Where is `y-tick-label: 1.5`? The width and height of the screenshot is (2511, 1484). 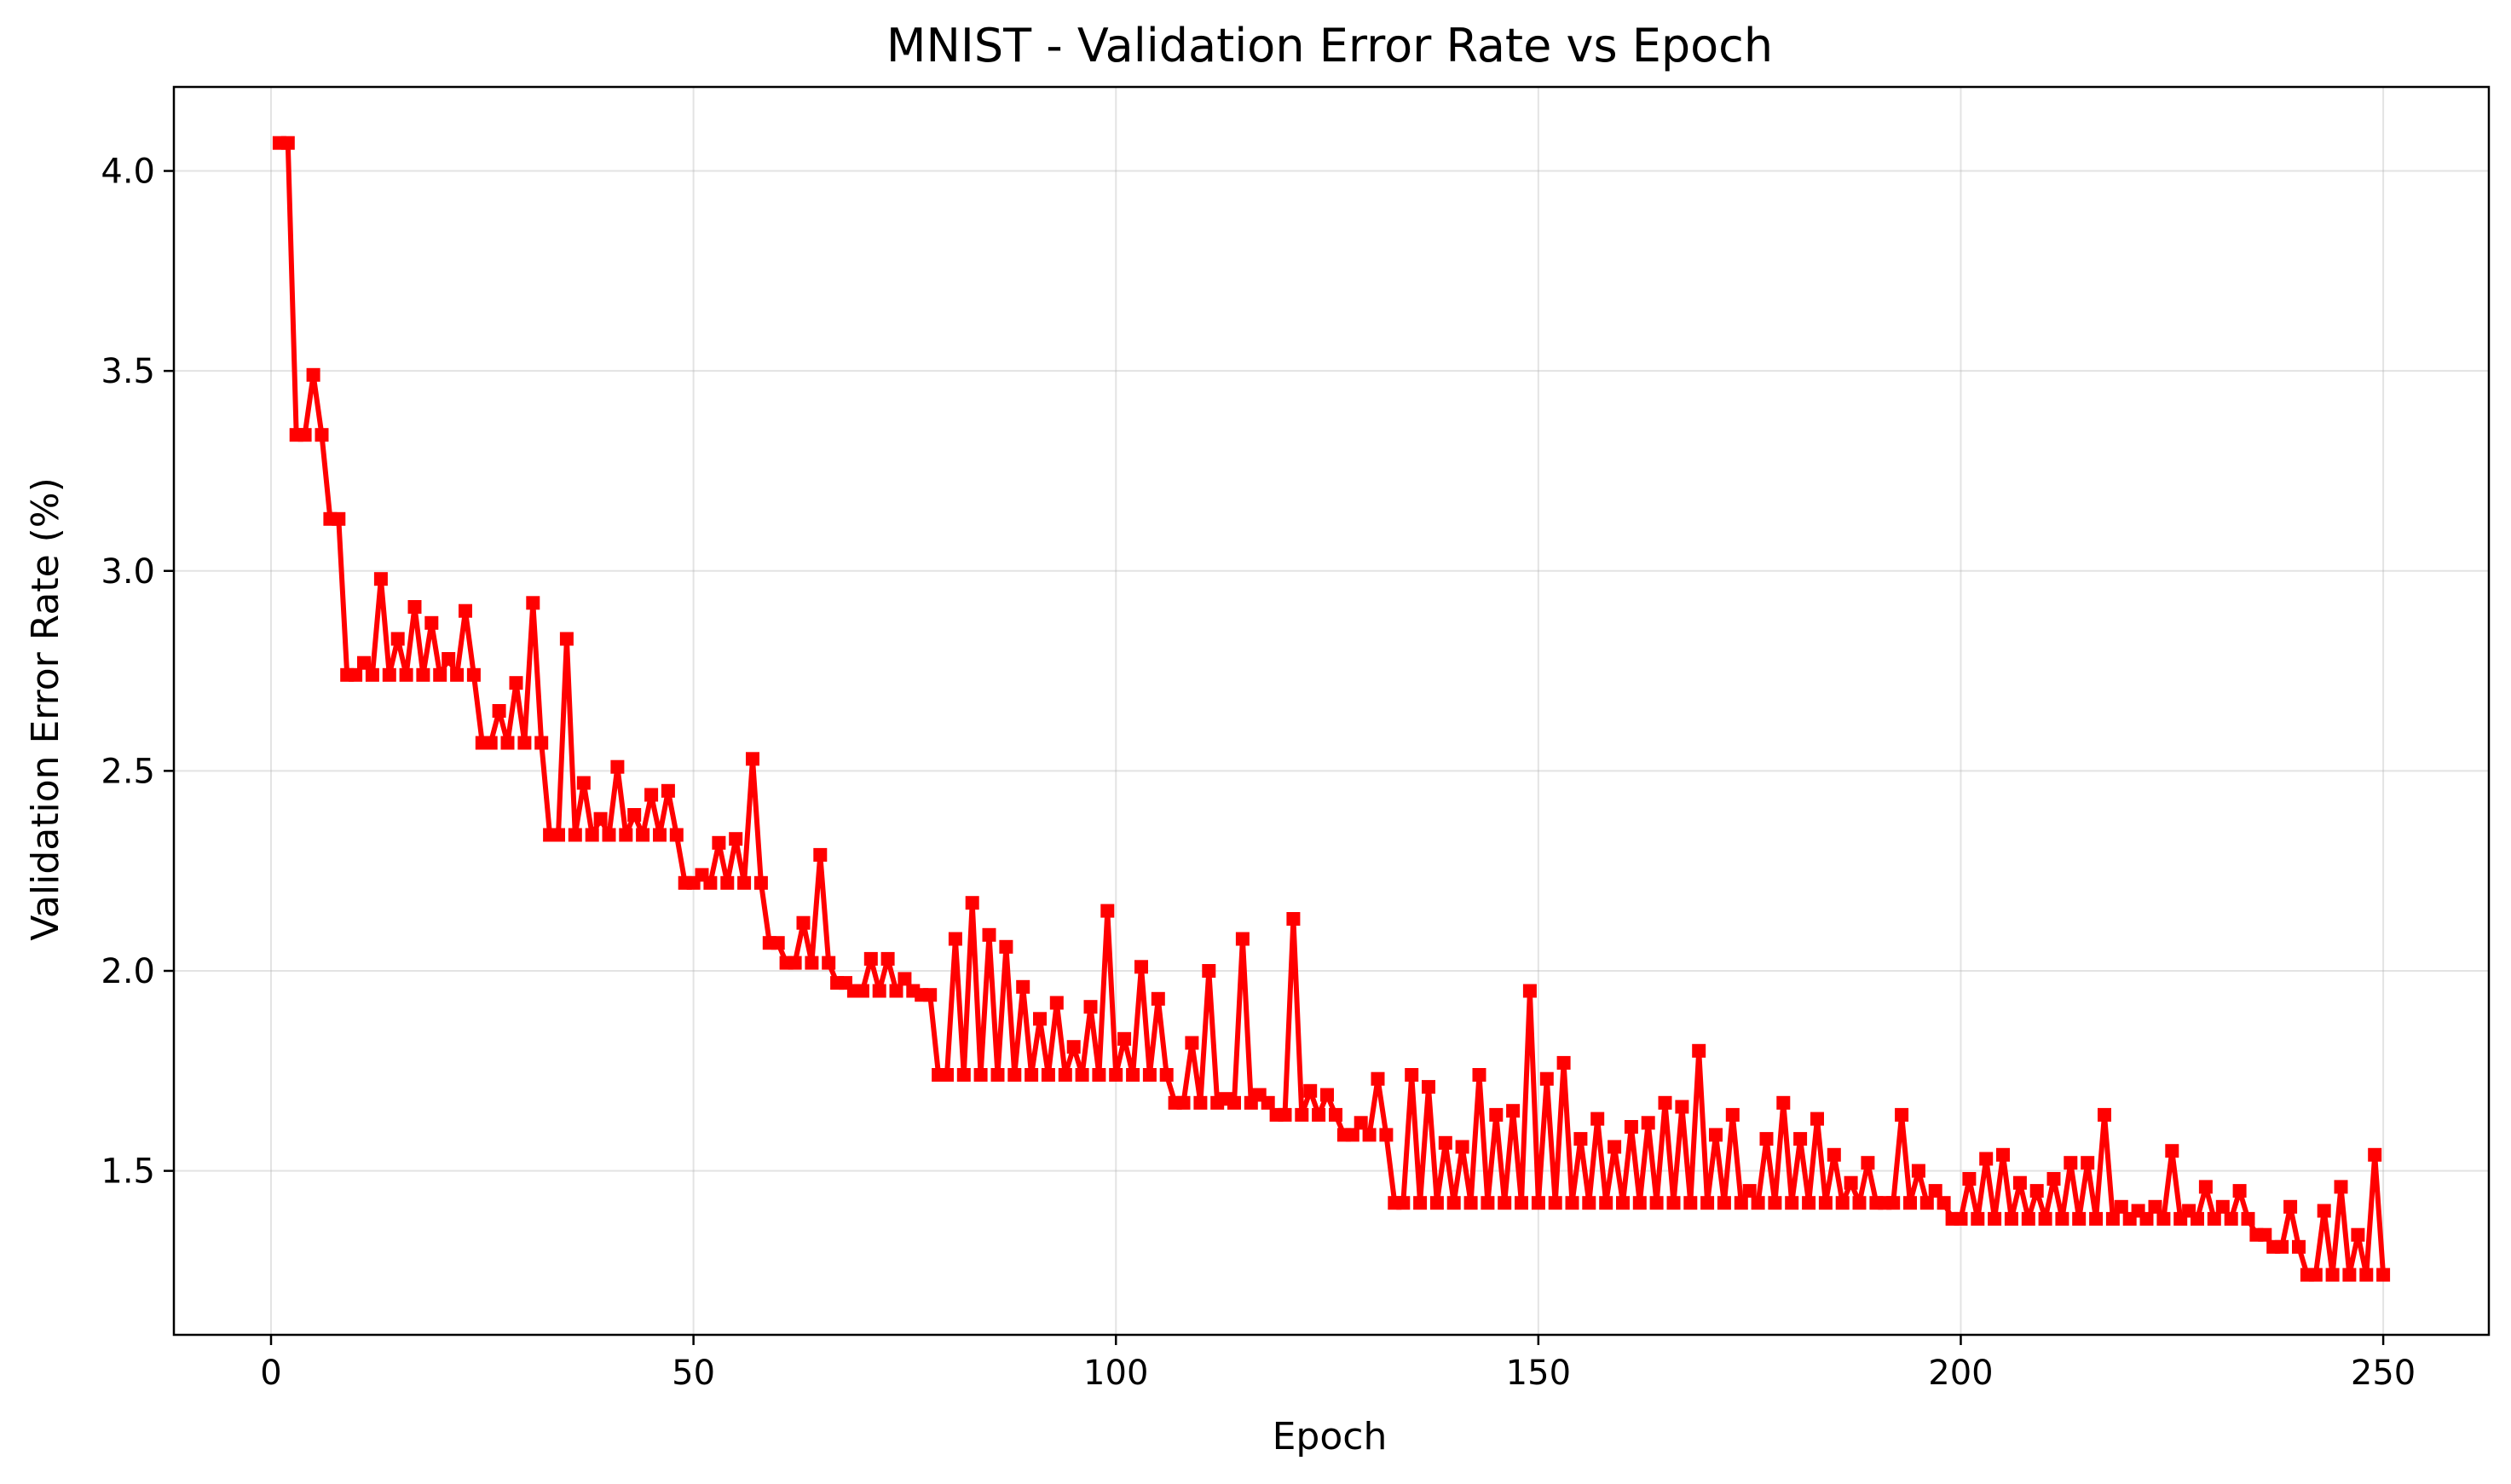
y-tick-label: 1.5 is located at coordinates (128, 1172).